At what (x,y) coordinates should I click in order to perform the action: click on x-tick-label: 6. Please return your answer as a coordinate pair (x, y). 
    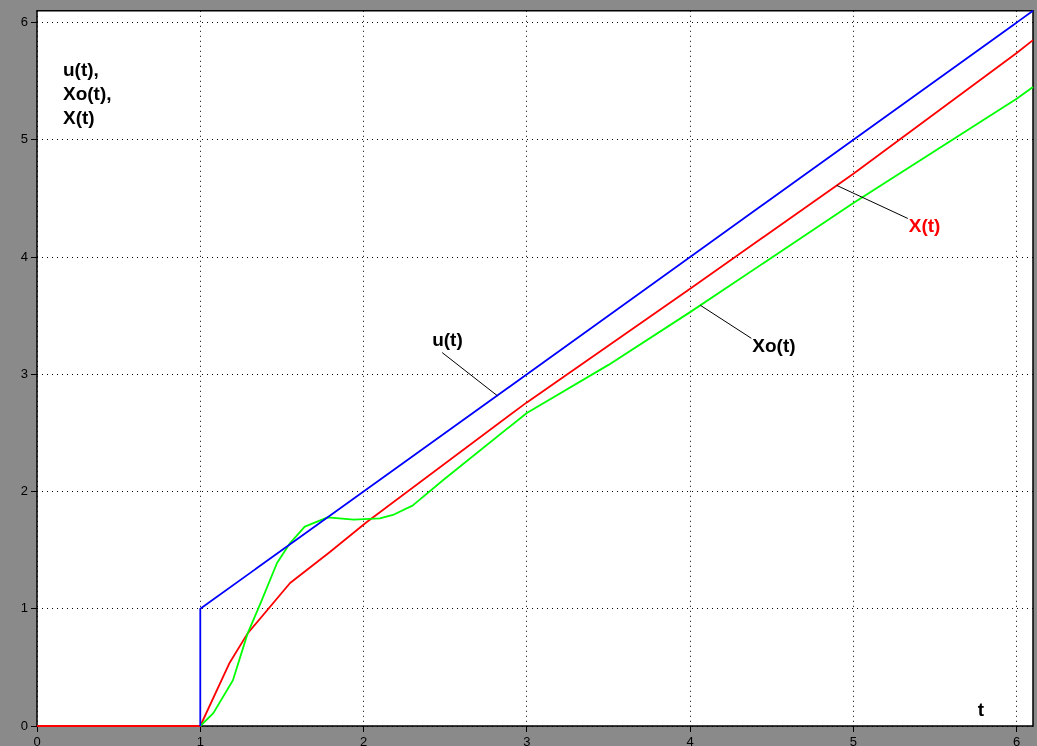
    Looking at the image, I should click on (1017, 740).